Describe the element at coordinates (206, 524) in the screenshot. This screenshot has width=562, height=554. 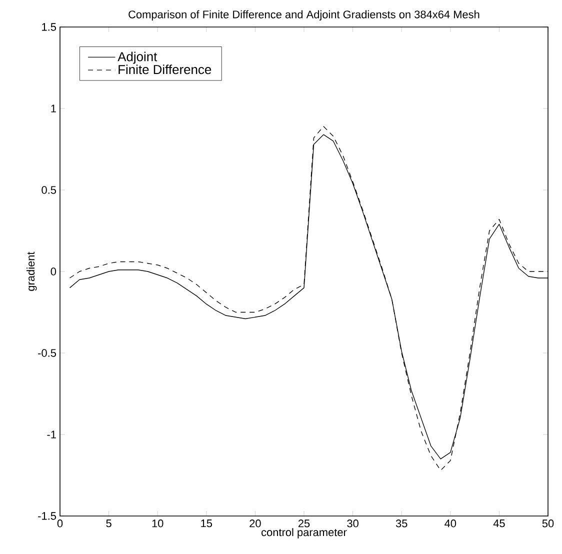
I see `x-tick-label: 15` at that location.